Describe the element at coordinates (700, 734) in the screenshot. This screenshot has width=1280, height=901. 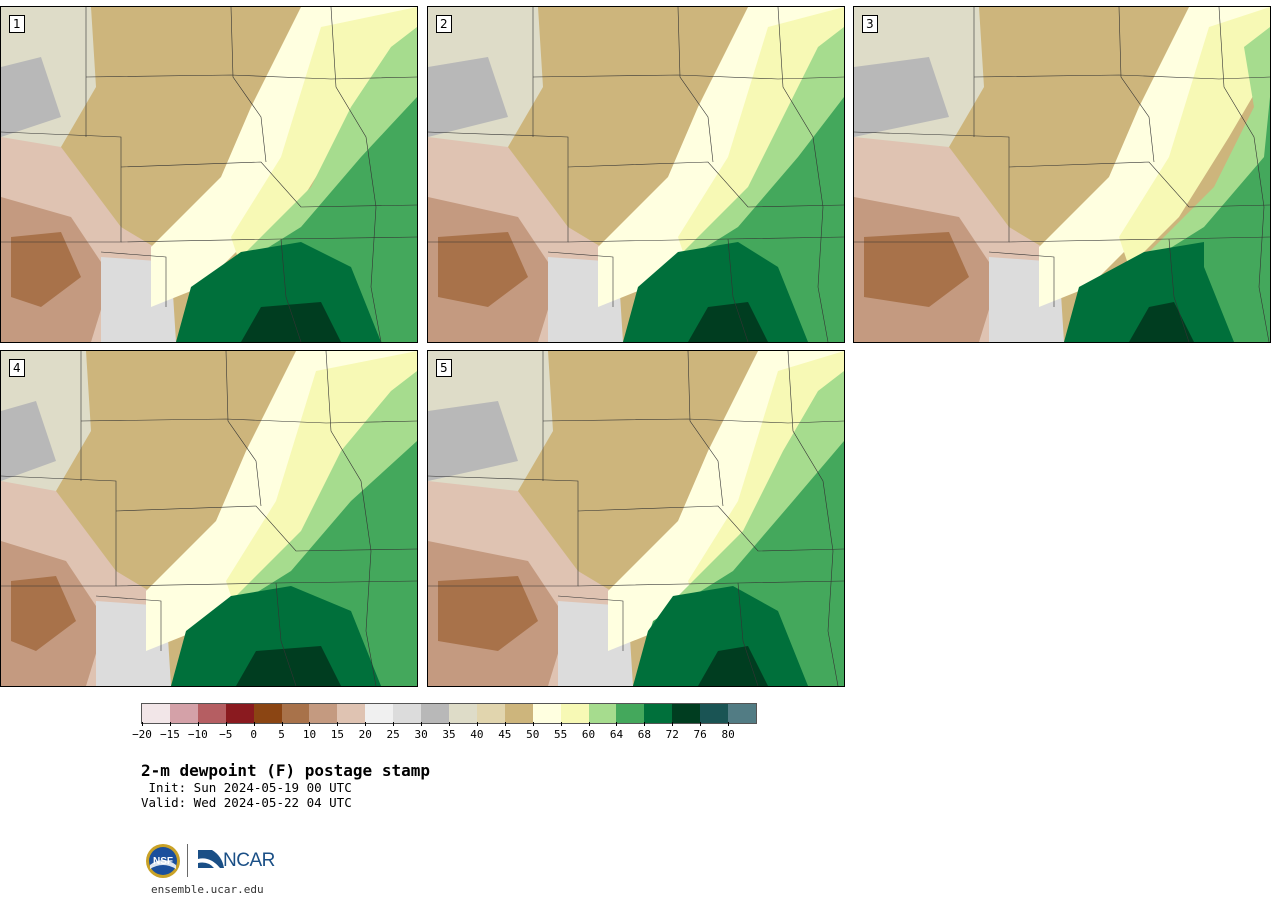
I see `colorbar-tick-label: 76` at that location.